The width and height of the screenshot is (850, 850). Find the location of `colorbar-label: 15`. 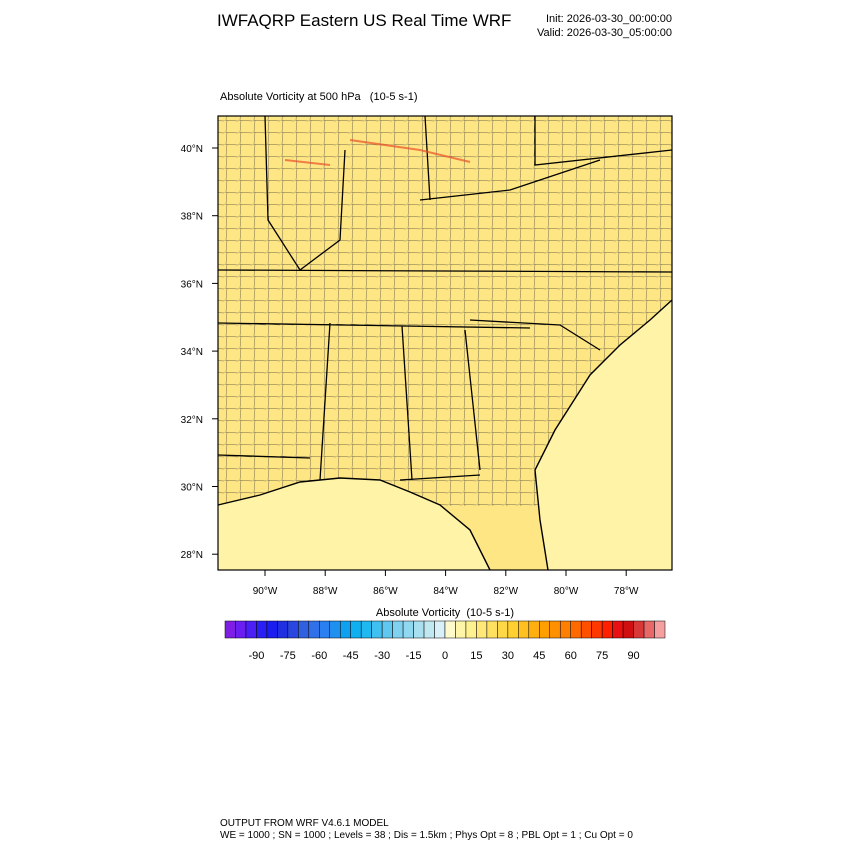

colorbar-label: 15 is located at coordinates (476, 656).